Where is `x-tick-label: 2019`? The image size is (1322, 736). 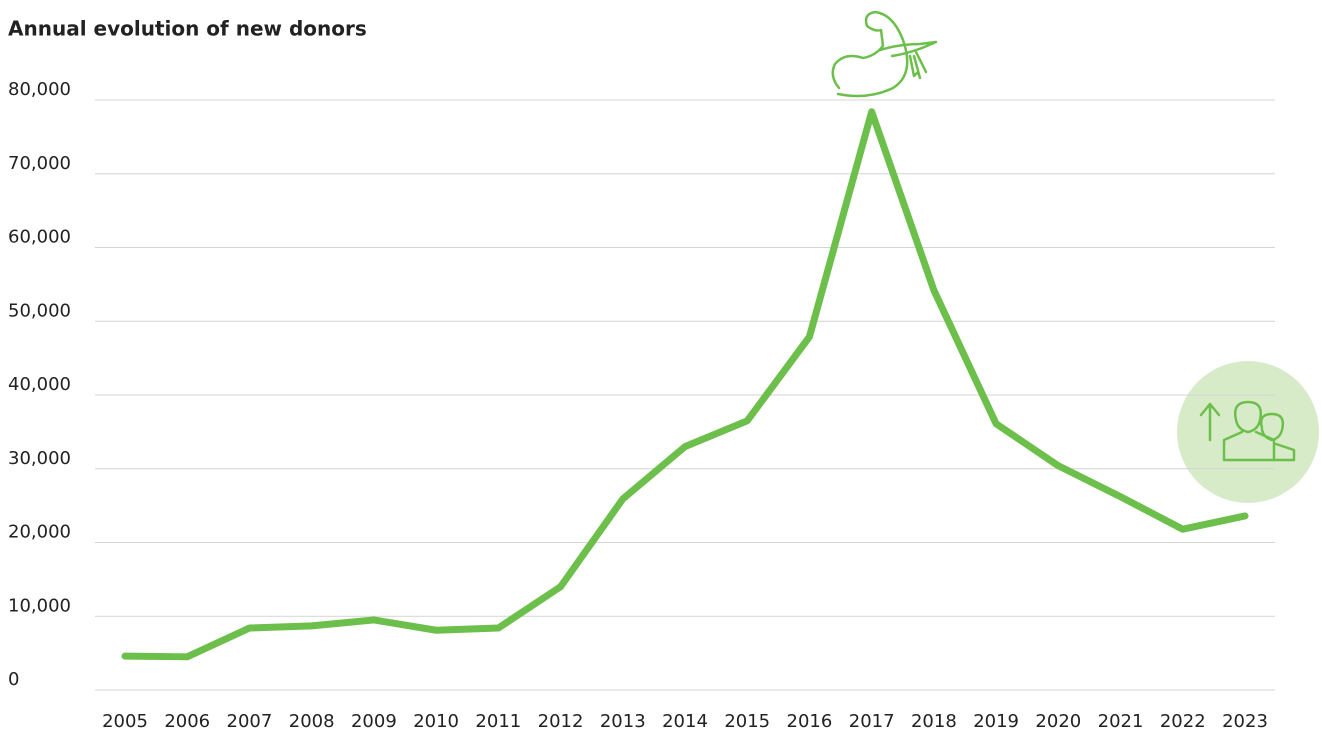 x-tick-label: 2019 is located at coordinates (996, 721).